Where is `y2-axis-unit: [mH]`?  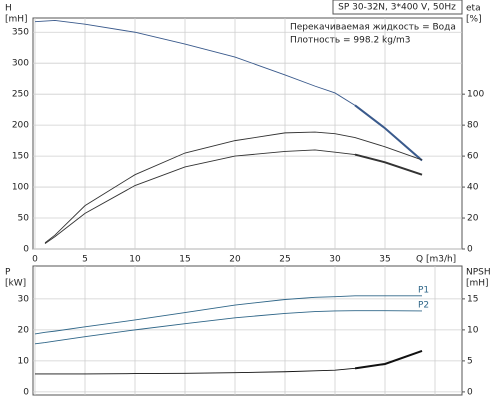 y2-axis-unit: [mH] is located at coordinates (477, 284).